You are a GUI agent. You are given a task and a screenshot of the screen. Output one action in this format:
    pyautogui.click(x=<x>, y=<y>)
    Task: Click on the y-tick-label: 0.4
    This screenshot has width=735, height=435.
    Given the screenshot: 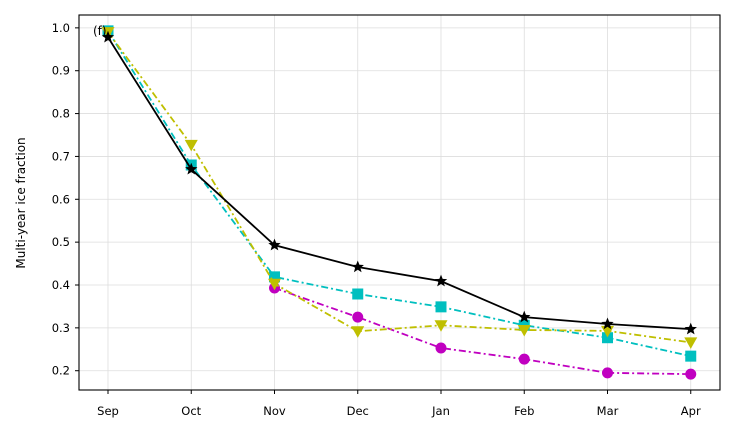 What is the action you would take?
    pyautogui.click(x=61, y=285)
    